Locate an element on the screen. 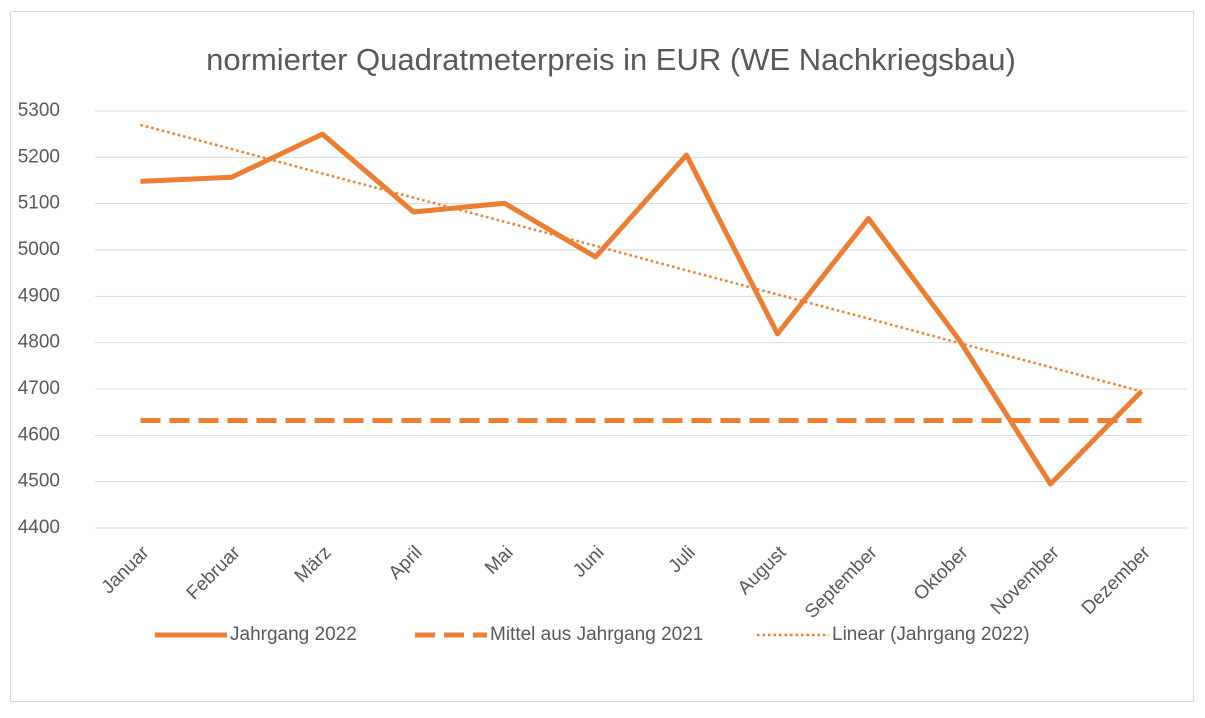 The height and width of the screenshot is (718, 1205). y-tick-label: 5000 is located at coordinates (39, 249).